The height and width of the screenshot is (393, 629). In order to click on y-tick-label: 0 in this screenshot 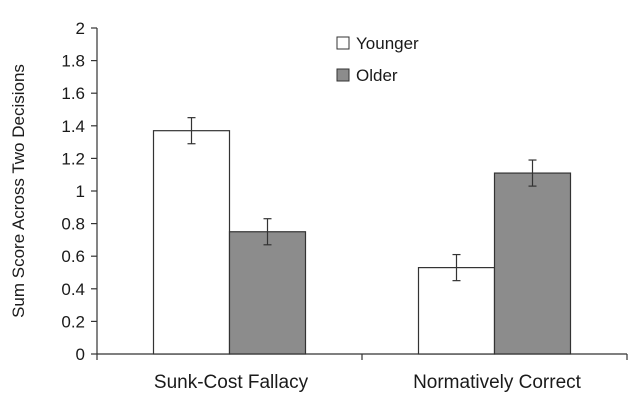, I will do `click(80, 354)`.